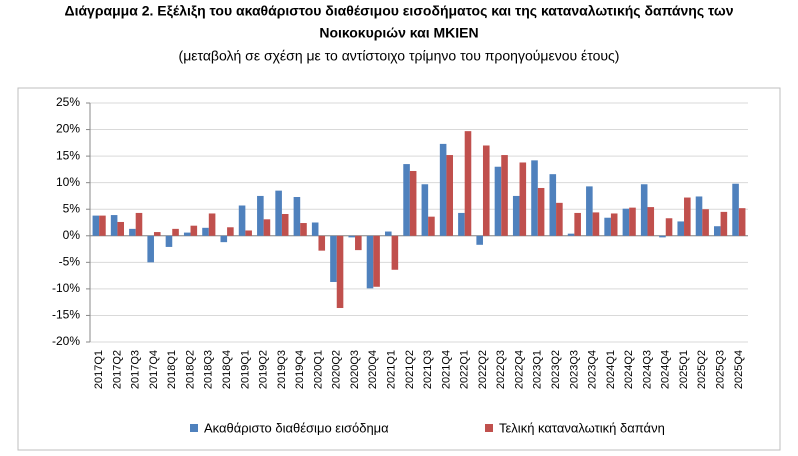 The width and height of the screenshot is (798, 456). What do you see at coordinates (70, 262) in the screenshot?
I see `y-tick-label: -5%` at bounding box center [70, 262].